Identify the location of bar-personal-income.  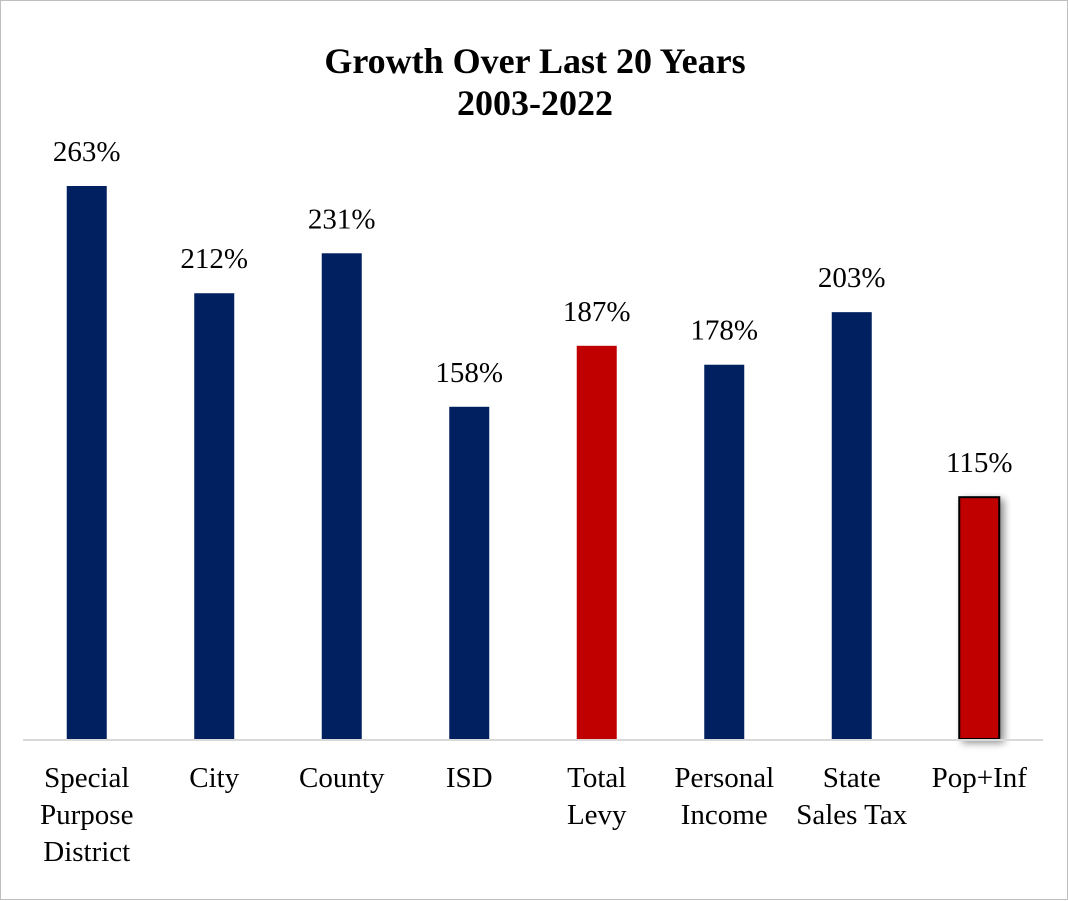
(724, 551).